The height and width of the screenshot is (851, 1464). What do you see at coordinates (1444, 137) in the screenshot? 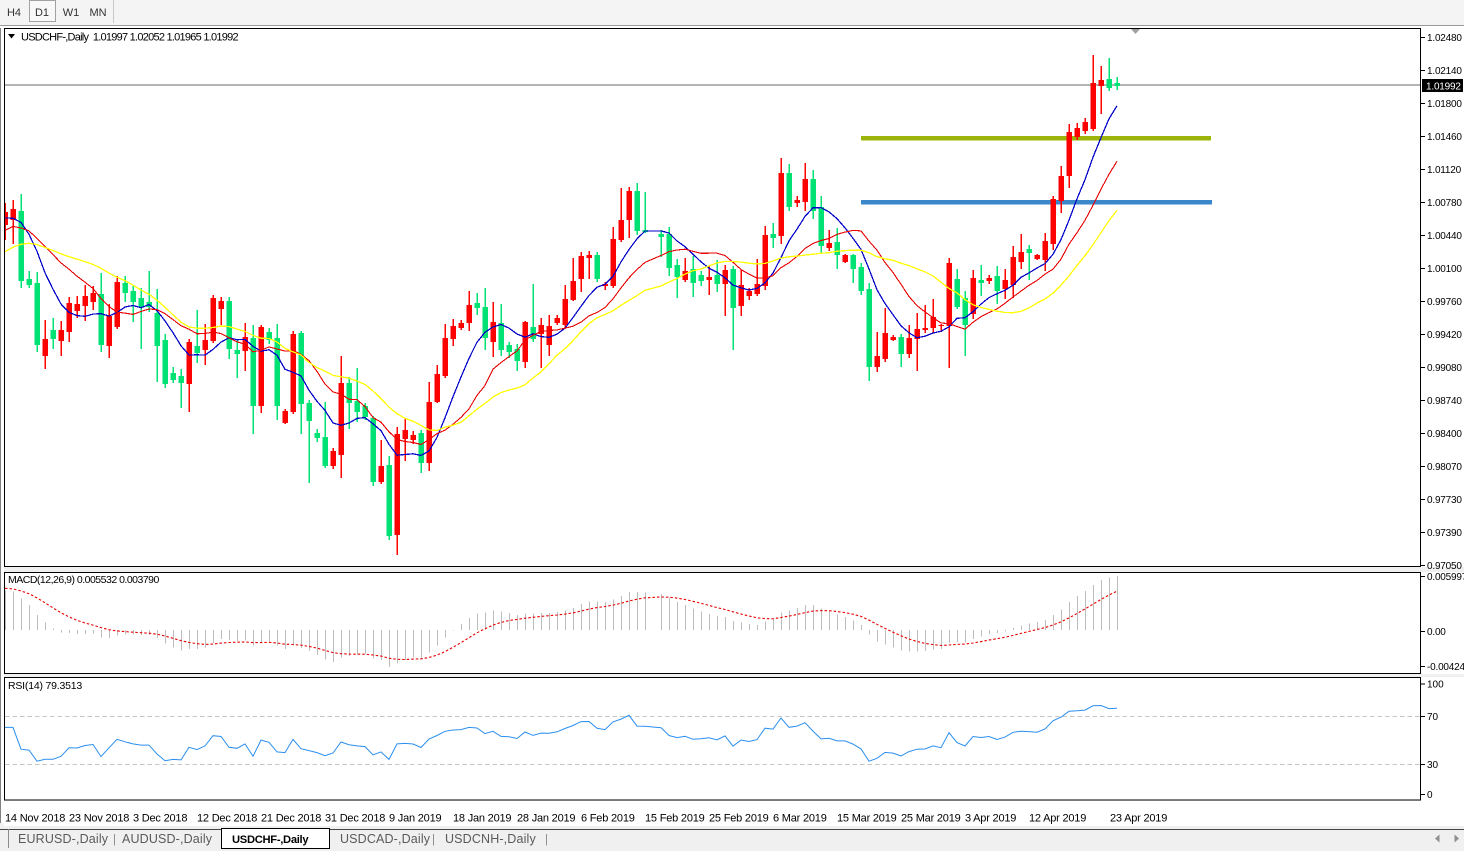
I see `svg-text: 1.01460` at bounding box center [1444, 137].